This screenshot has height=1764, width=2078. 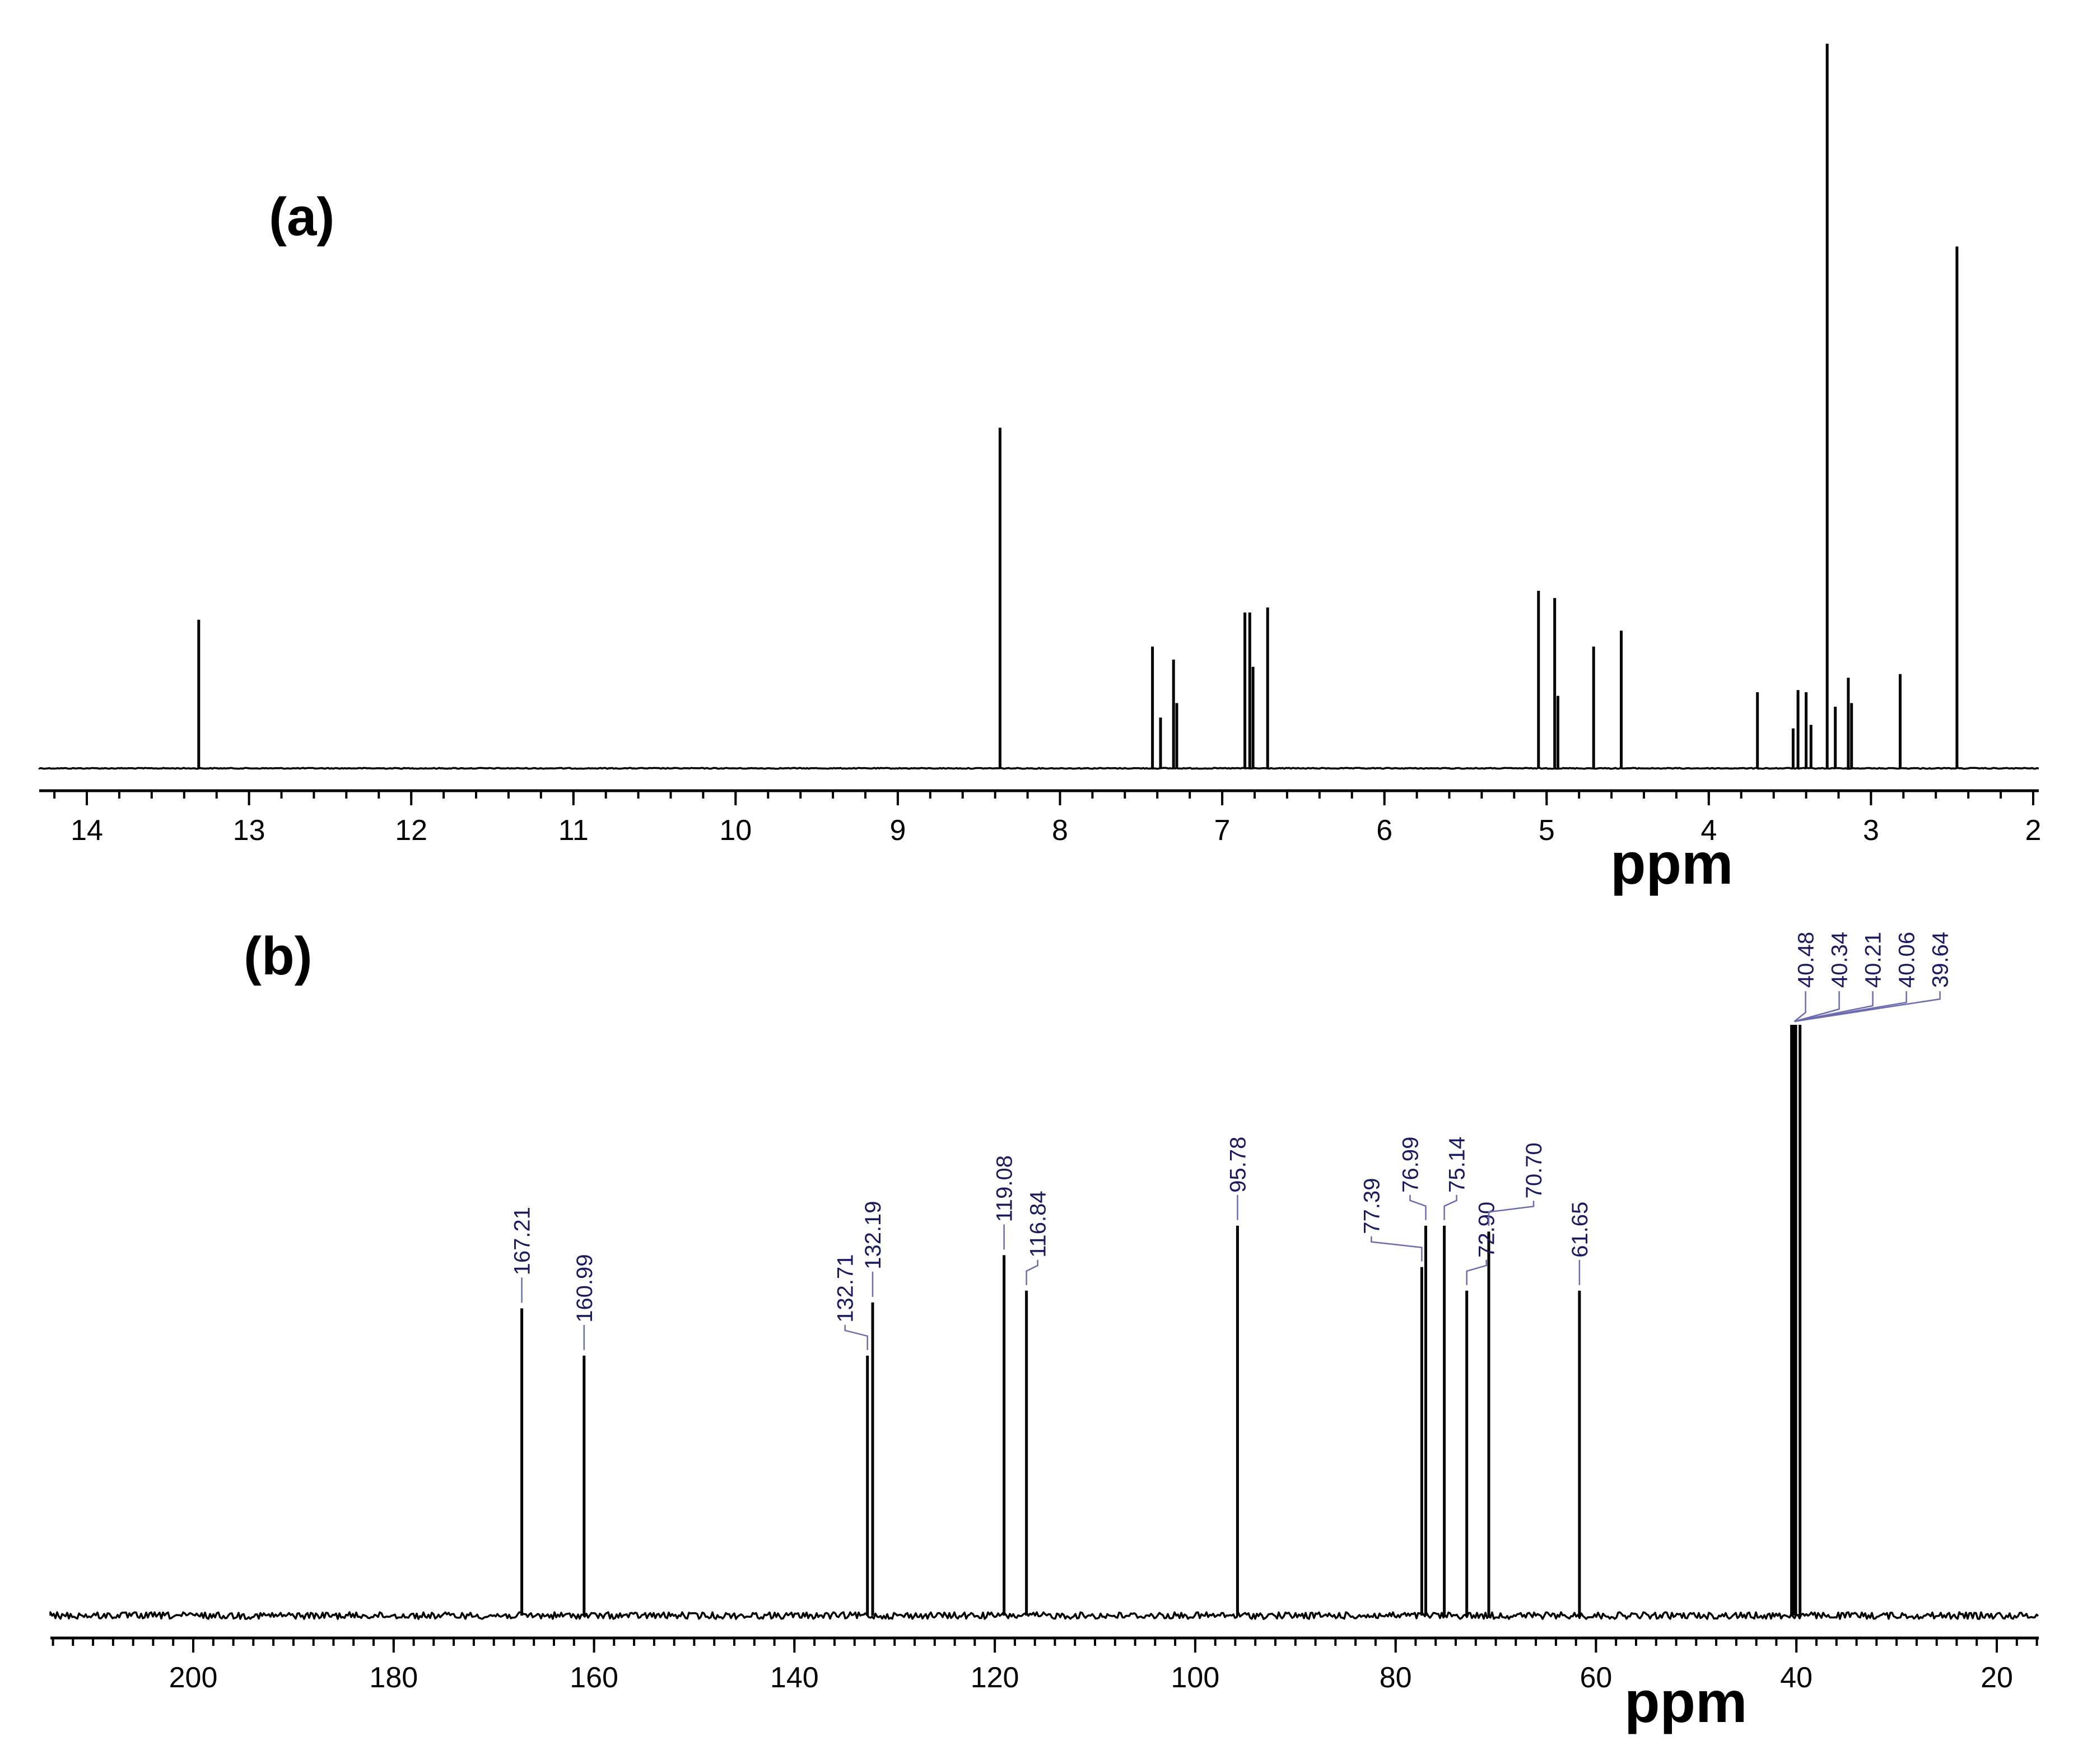 I want to click on peak-label: 70.70, so click(x=1534, y=1170).